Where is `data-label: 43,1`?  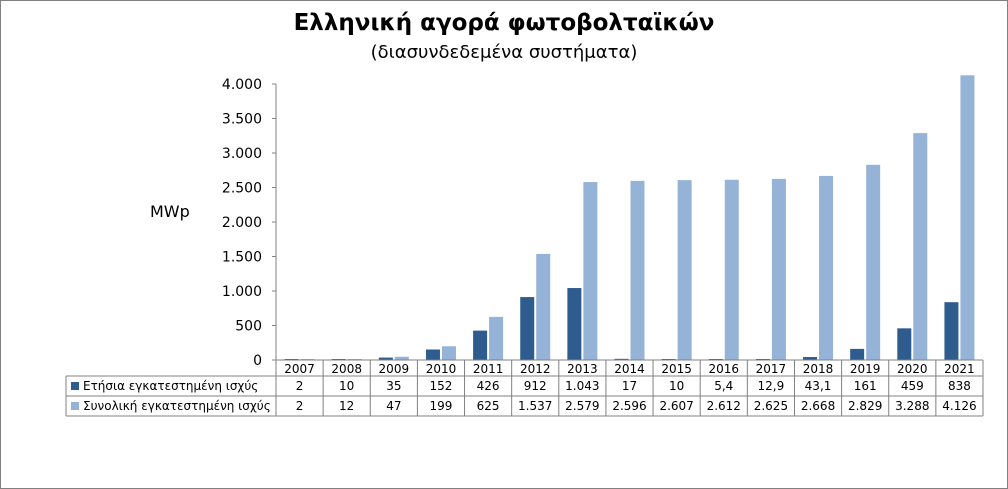 data-label: 43,1 is located at coordinates (818, 386).